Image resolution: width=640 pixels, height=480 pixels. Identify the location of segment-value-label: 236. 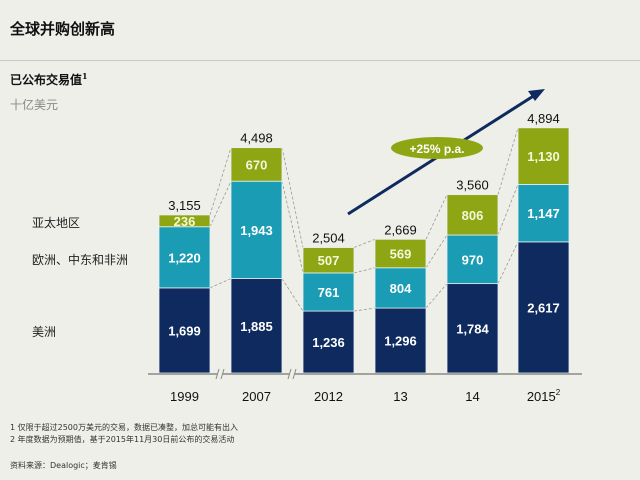
(185, 221).